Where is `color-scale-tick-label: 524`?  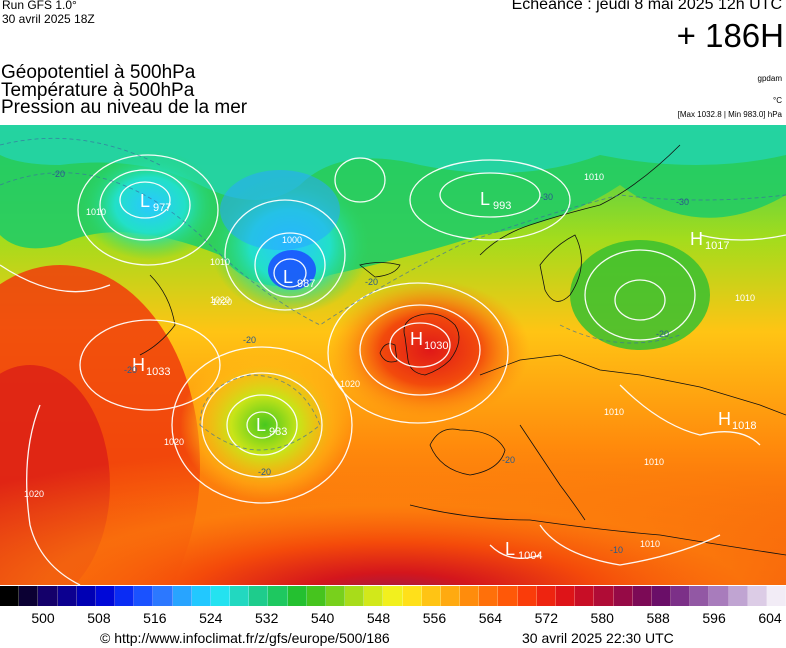
color-scale-tick-label: 524 is located at coordinates (211, 618).